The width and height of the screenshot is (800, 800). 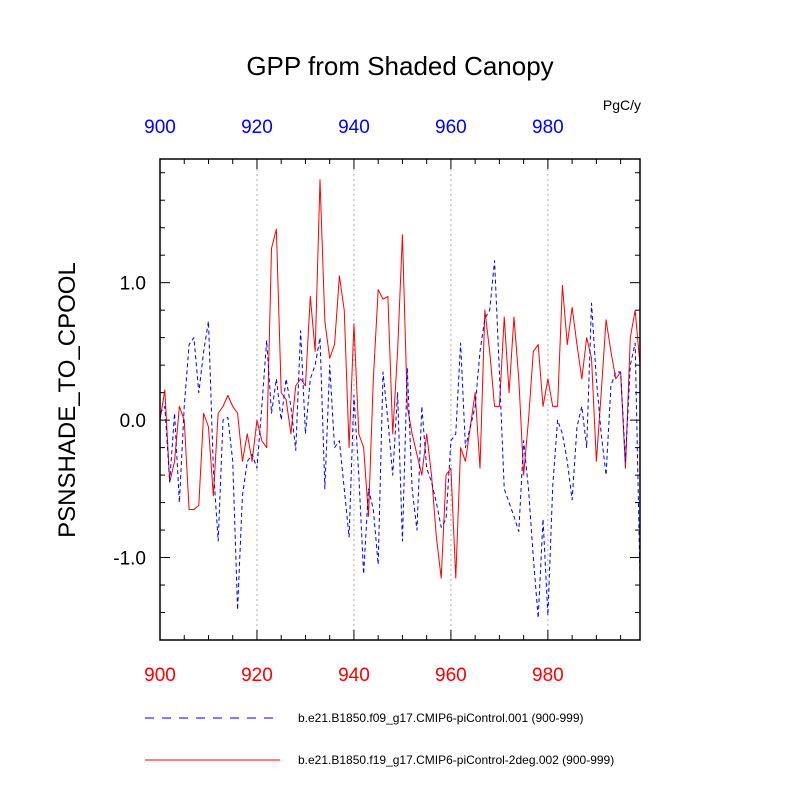 What do you see at coordinates (67, 400) in the screenshot?
I see `y-axis-label: PSNSHADE_TO_CPOOL` at bounding box center [67, 400].